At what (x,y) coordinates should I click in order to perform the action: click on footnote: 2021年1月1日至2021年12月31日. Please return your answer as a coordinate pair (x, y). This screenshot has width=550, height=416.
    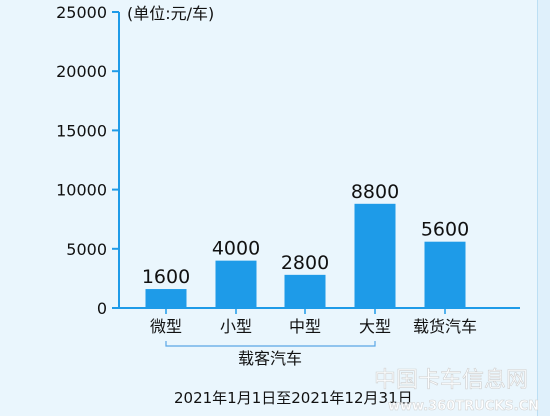
    Looking at the image, I should click on (293, 398).